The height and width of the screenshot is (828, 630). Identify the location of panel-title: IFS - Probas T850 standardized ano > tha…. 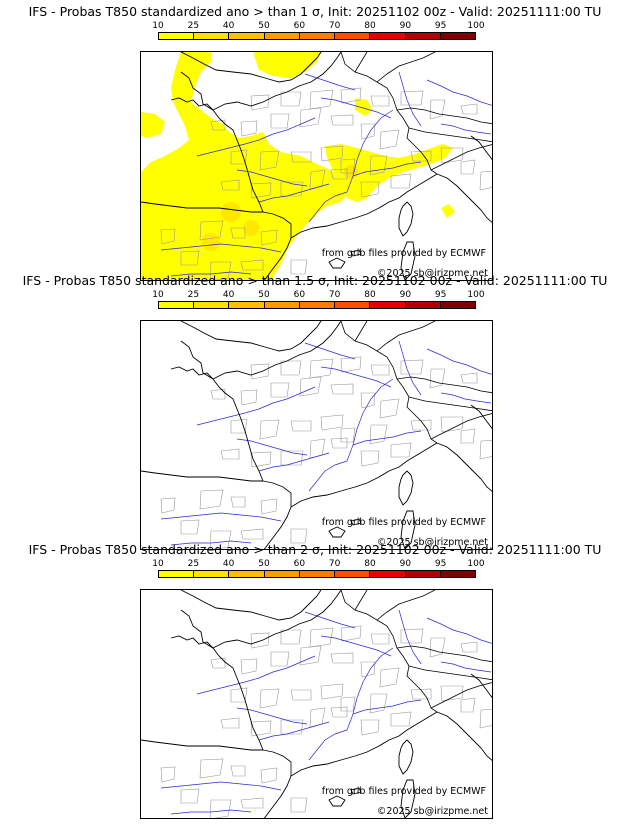
(315, 280).